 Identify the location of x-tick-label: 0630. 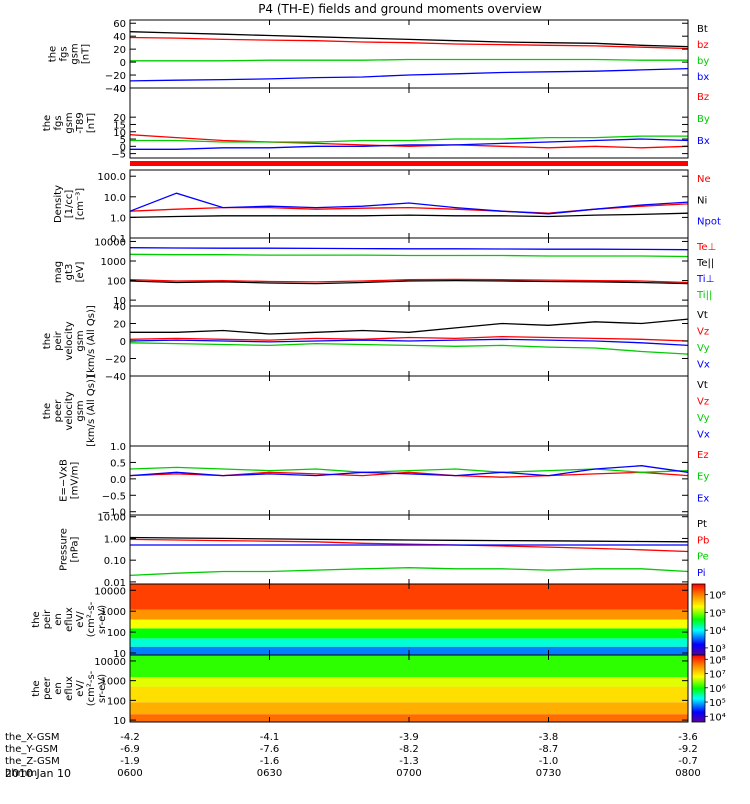
(269, 773).